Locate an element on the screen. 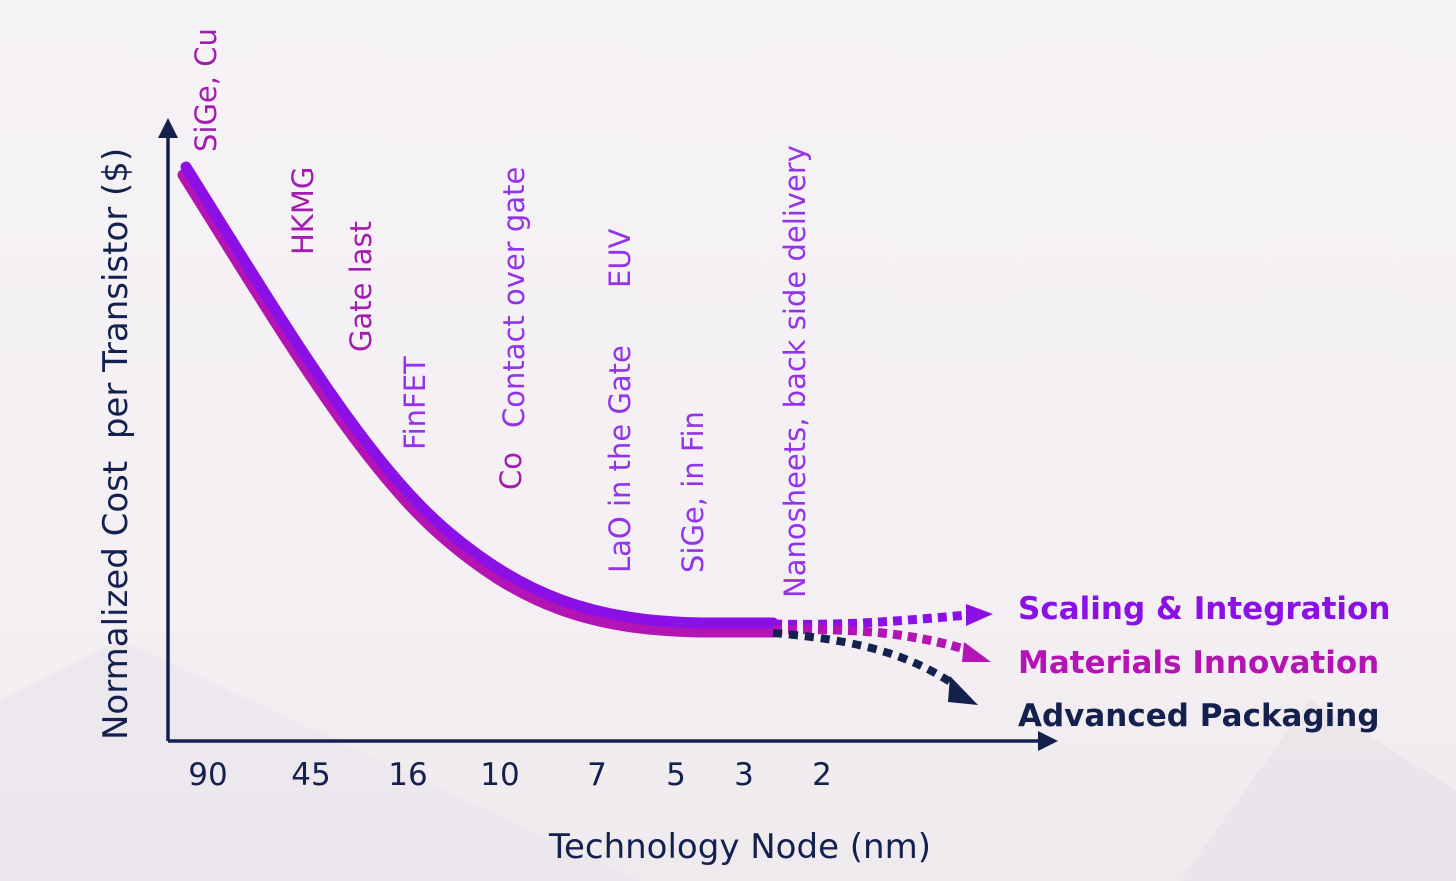 This screenshot has height=881, width=1456. legend-item-label: Advanced Packaging is located at coordinates (1199, 716).